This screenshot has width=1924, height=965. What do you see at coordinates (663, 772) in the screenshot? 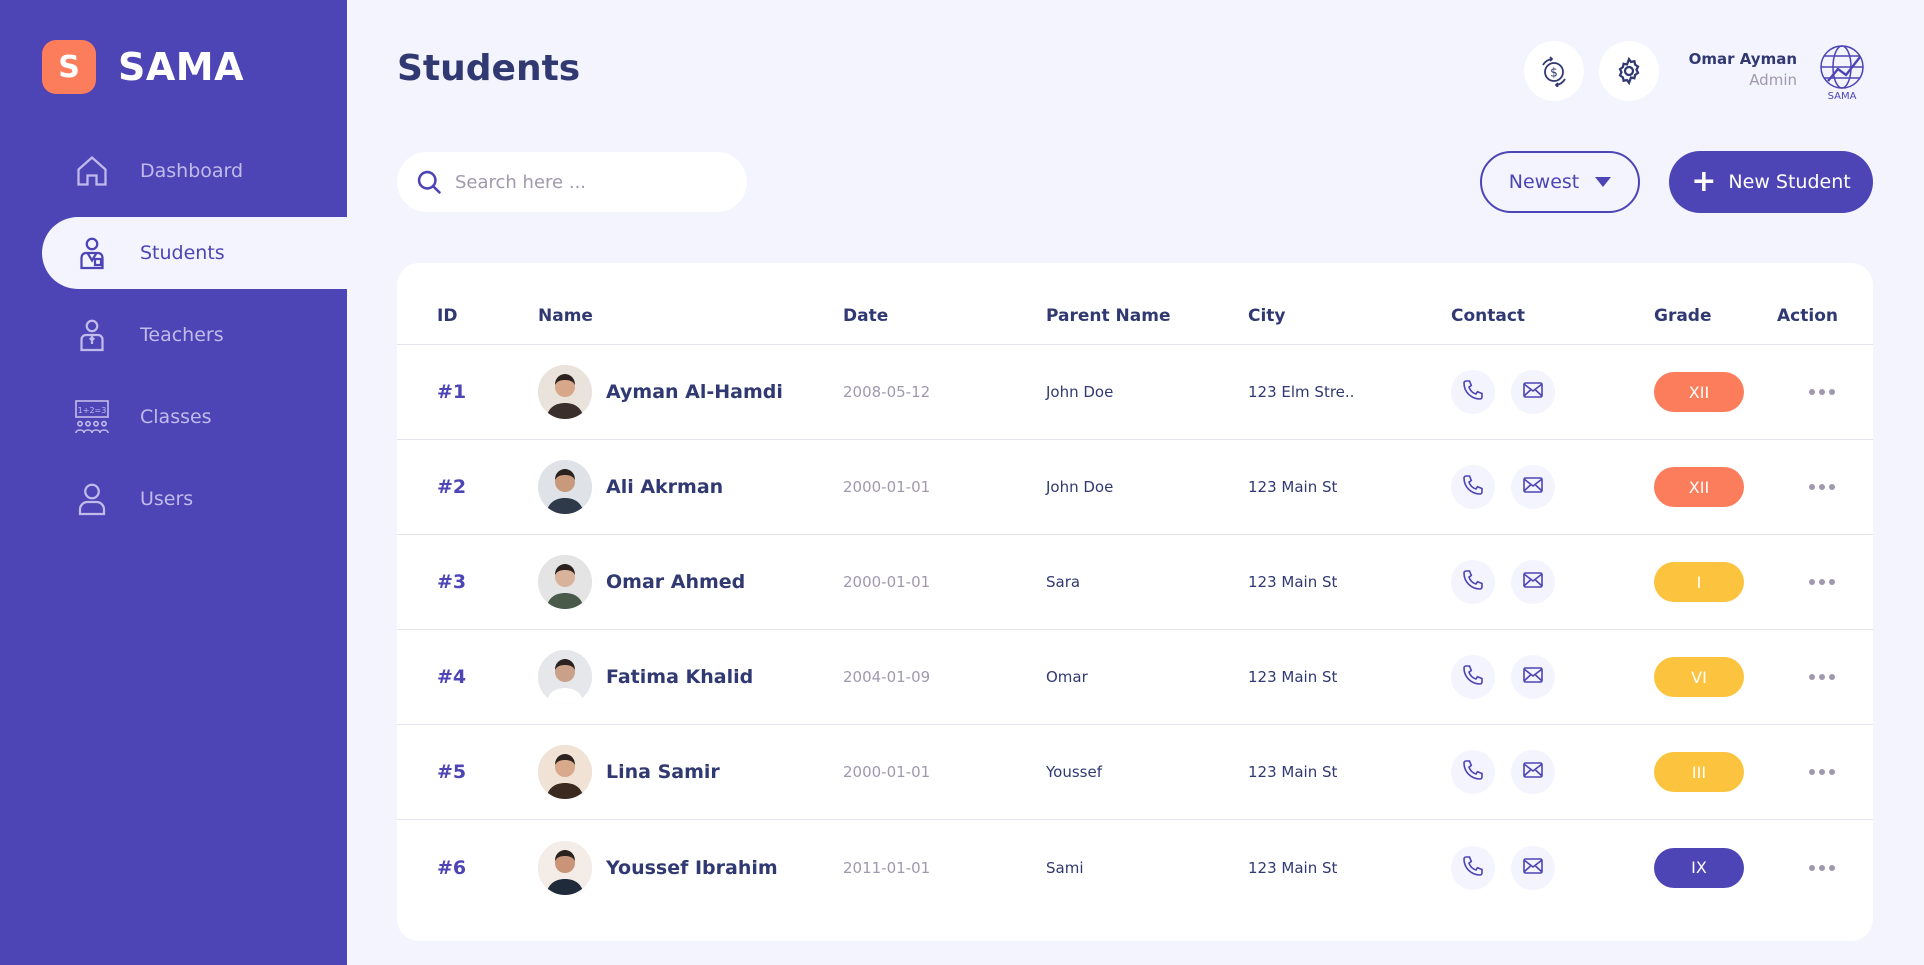
I see `student-name: Lina Samir` at bounding box center [663, 772].